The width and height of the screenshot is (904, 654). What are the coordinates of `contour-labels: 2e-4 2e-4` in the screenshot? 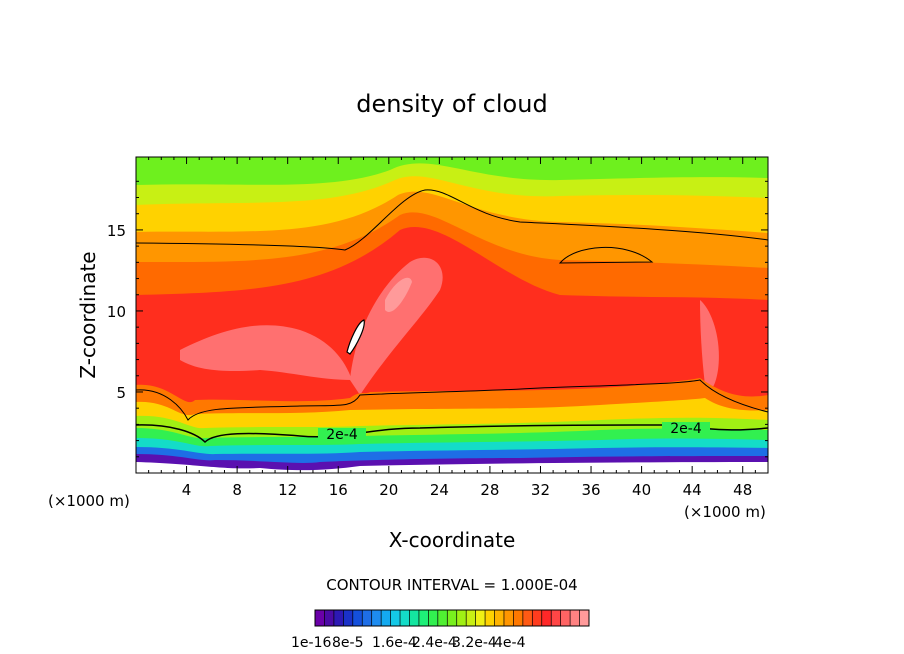 It's located at (514, 432).